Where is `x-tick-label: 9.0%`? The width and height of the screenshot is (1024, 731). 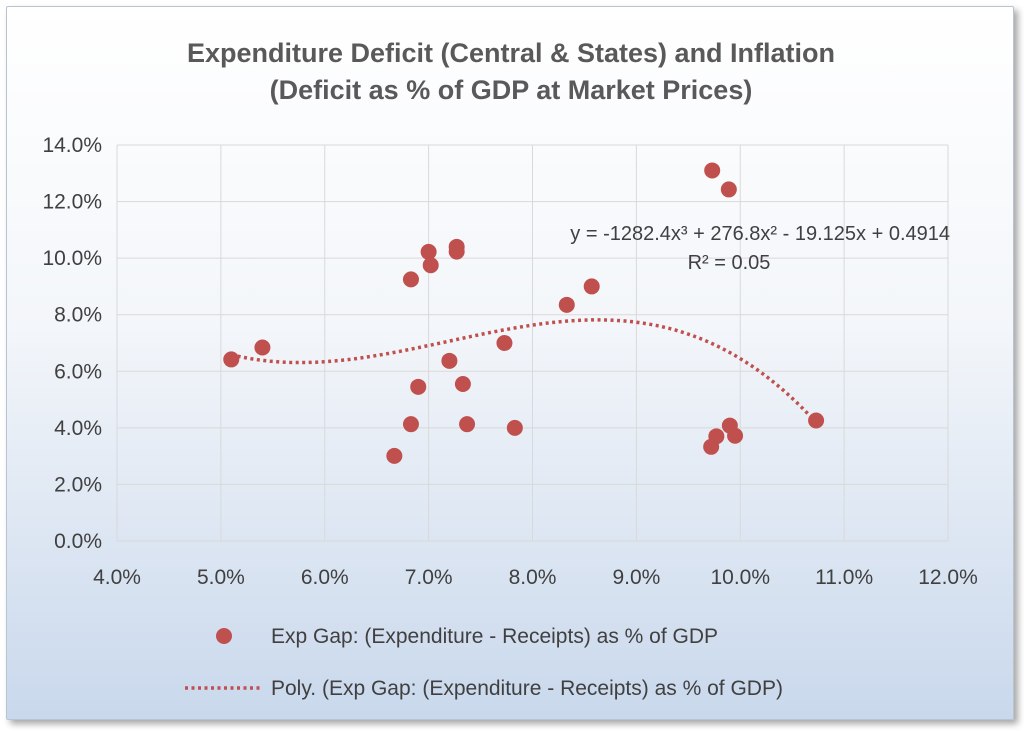
x-tick-label: 9.0% is located at coordinates (636, 577).